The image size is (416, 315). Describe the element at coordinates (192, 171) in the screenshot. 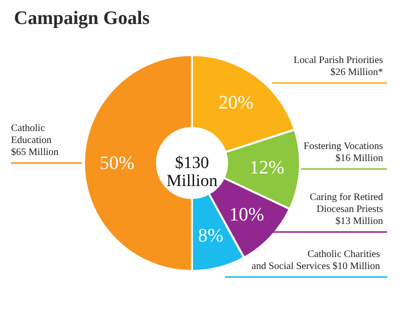

I see `text: $130 Million` at that location.